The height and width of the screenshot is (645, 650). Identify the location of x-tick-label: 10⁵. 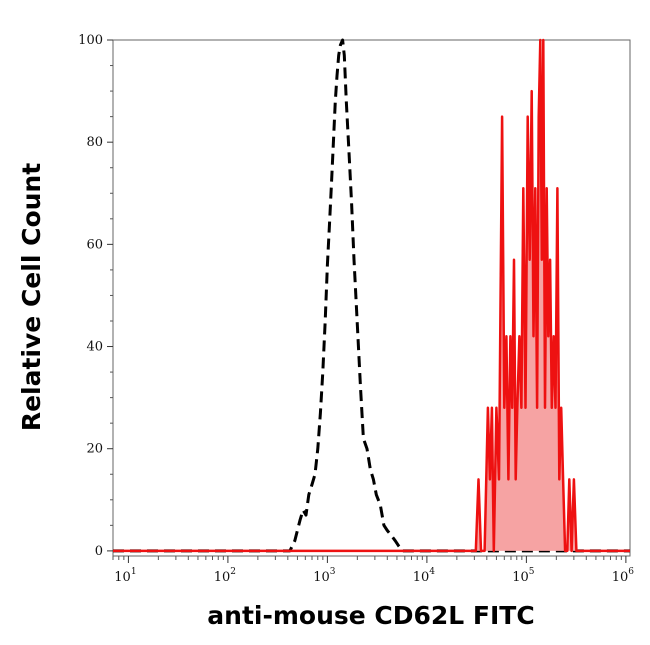
(523, 576).